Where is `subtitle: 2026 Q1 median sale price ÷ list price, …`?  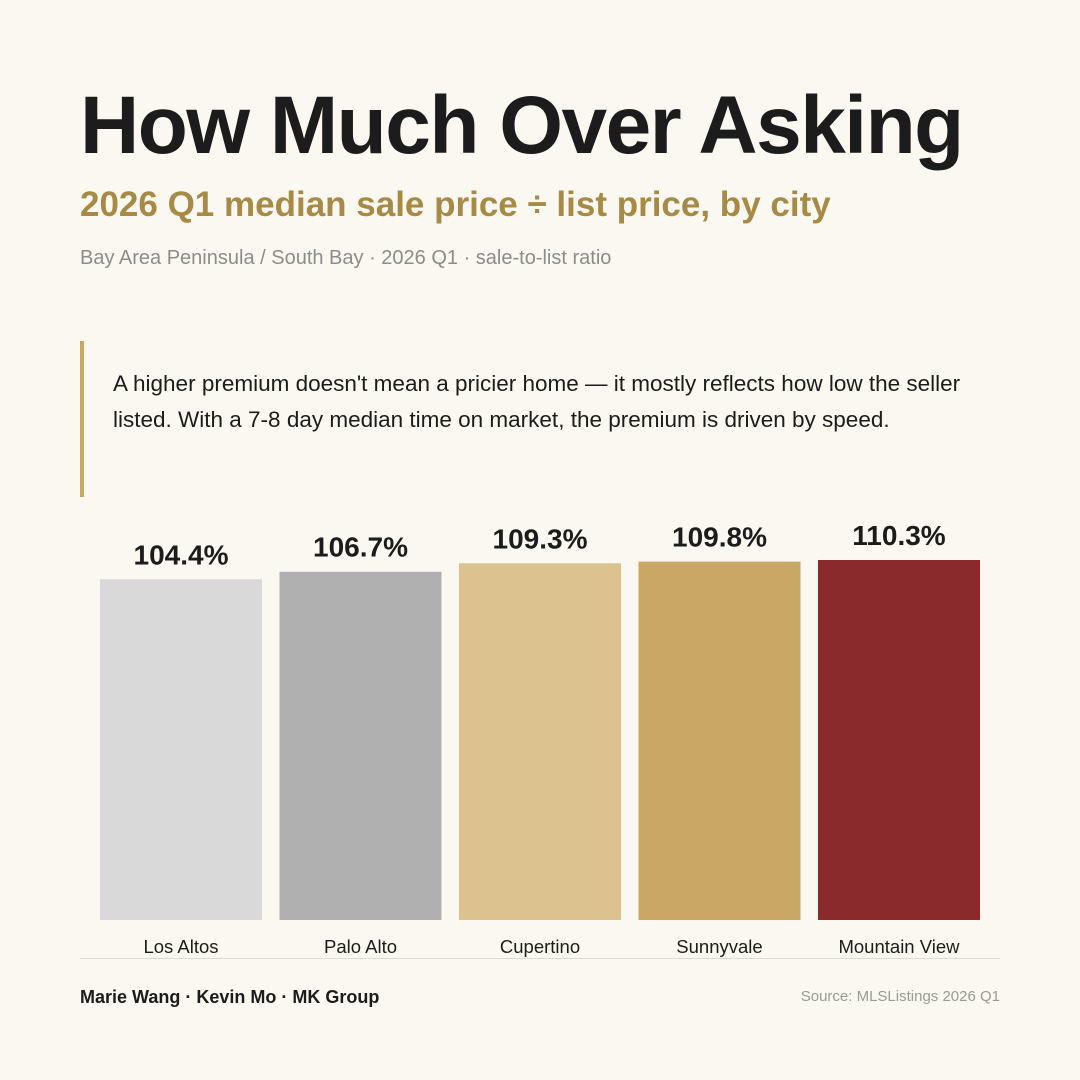 subtitle: 2026 Q1 median sale price ÷ list price, … is located at coordinates (455, 204).